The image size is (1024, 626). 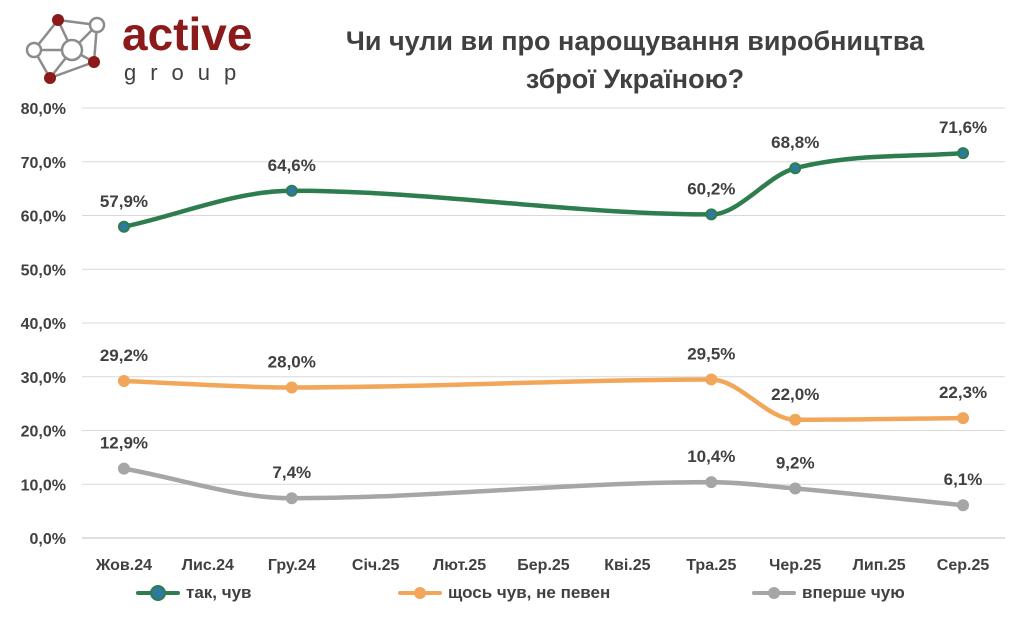 What do you see at coordinates (48, 539) in the screenshot?
I see `y-tick-label: 0,0%` at bounding box center [48, 539].